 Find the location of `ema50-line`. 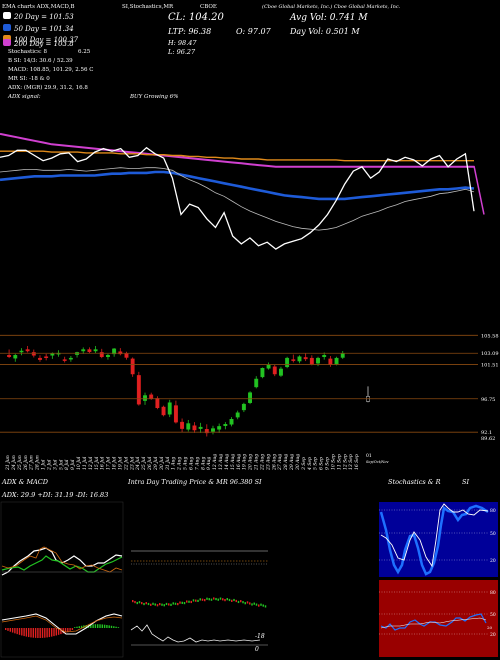

ema50-line is located at coordinates (237, 185).